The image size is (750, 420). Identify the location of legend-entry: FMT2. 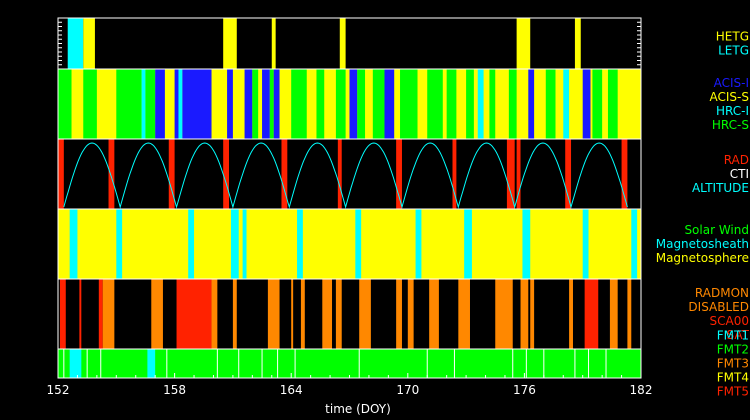
(733, 350).